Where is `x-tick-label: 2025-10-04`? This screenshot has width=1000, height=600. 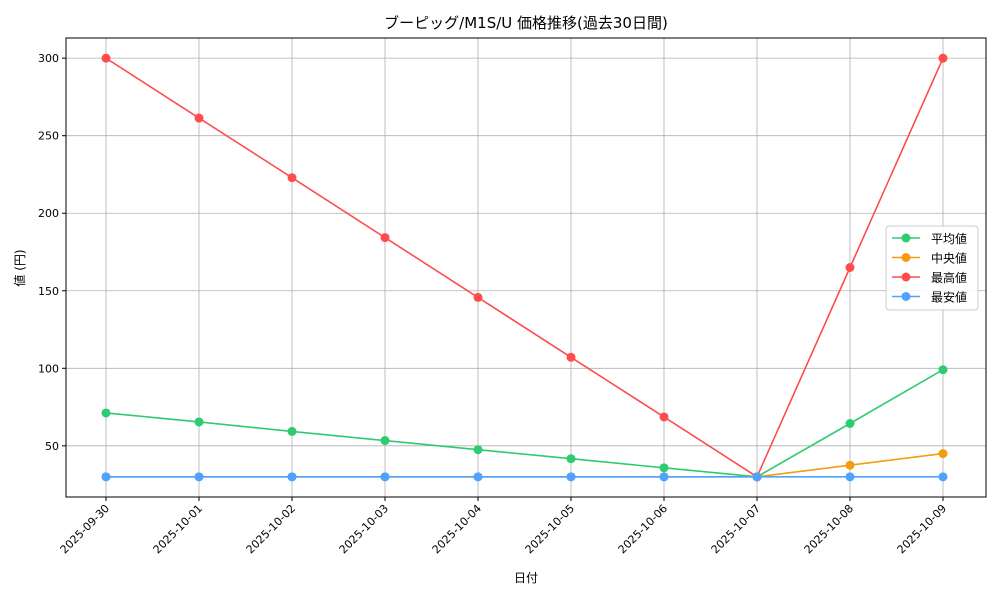
x-tick-label: 2025-10-04 is located at coordinates (457, 529).